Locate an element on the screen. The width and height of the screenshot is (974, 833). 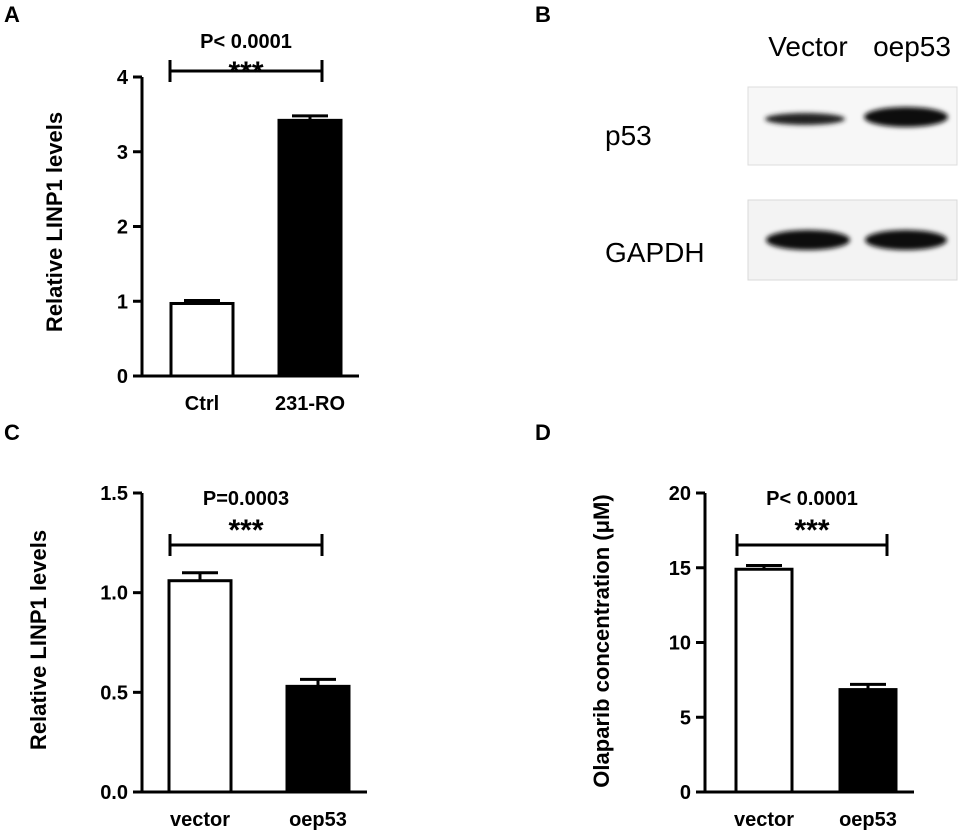
y-tick-label: 1.0 is located at coordinates (114, 594).